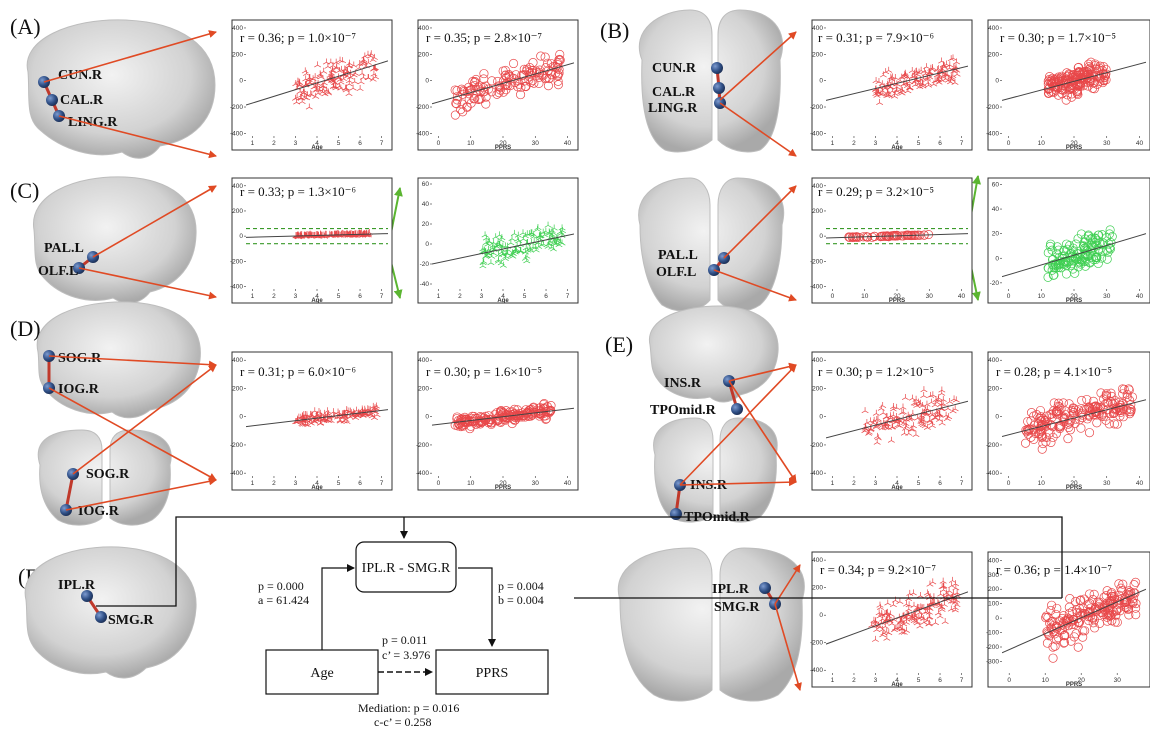 The image size is (1150, 729). I want to click on stat-d-age: r = 0.31; p = 6.0×10⁻⁶, so click(298, 371).